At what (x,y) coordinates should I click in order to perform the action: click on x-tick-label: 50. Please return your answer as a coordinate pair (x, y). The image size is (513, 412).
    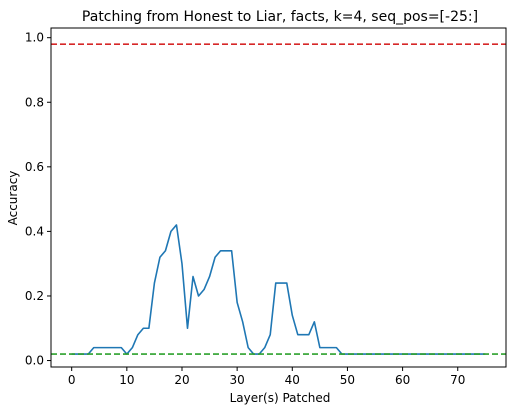
    Looking at the image, I should click on (347, 380).